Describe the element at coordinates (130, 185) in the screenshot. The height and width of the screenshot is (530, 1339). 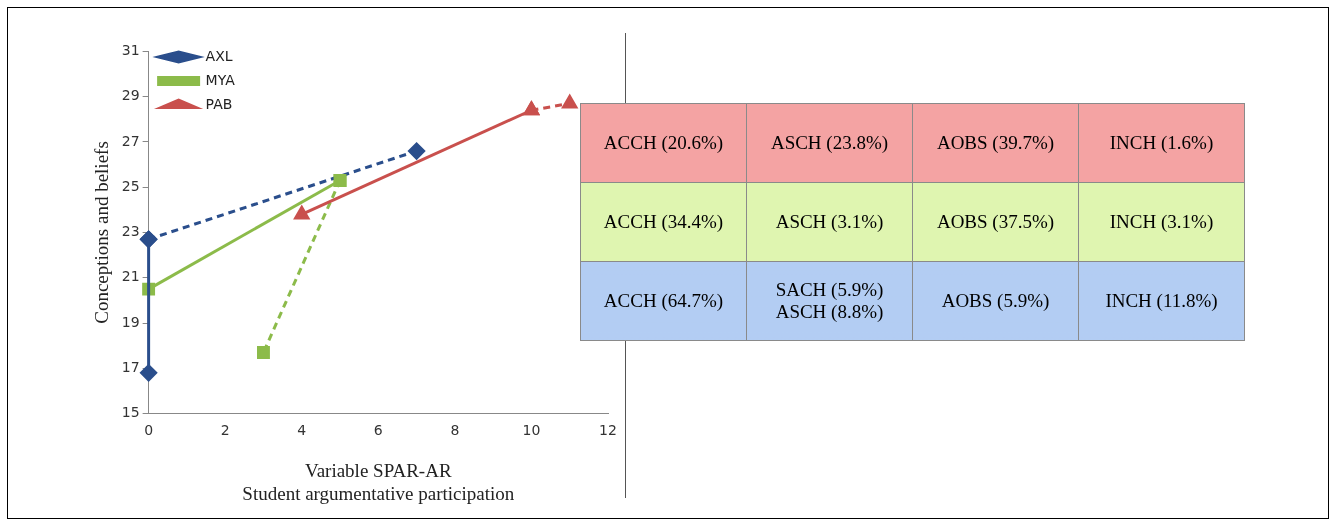
I see `y-tick-label: 25` at that location.